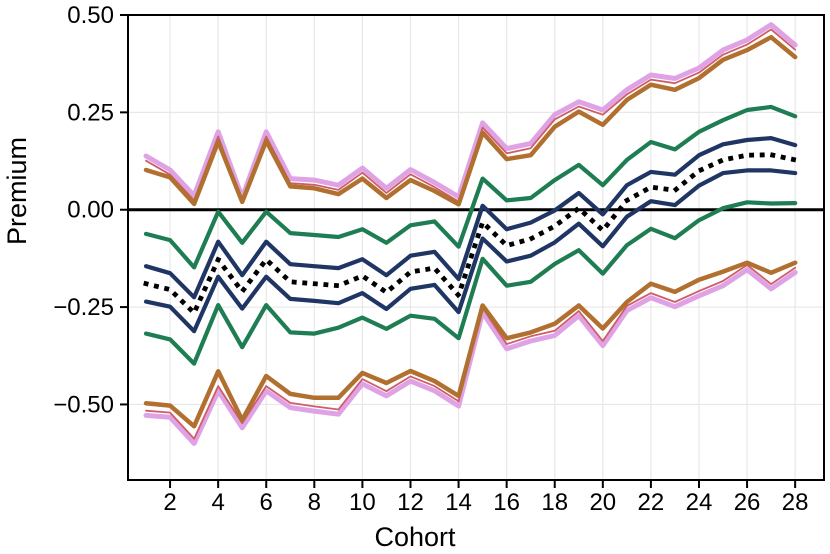  Describe the element at coordinates (699, 502) in the screenshot. I see `x-tick-label: 24` at that location.